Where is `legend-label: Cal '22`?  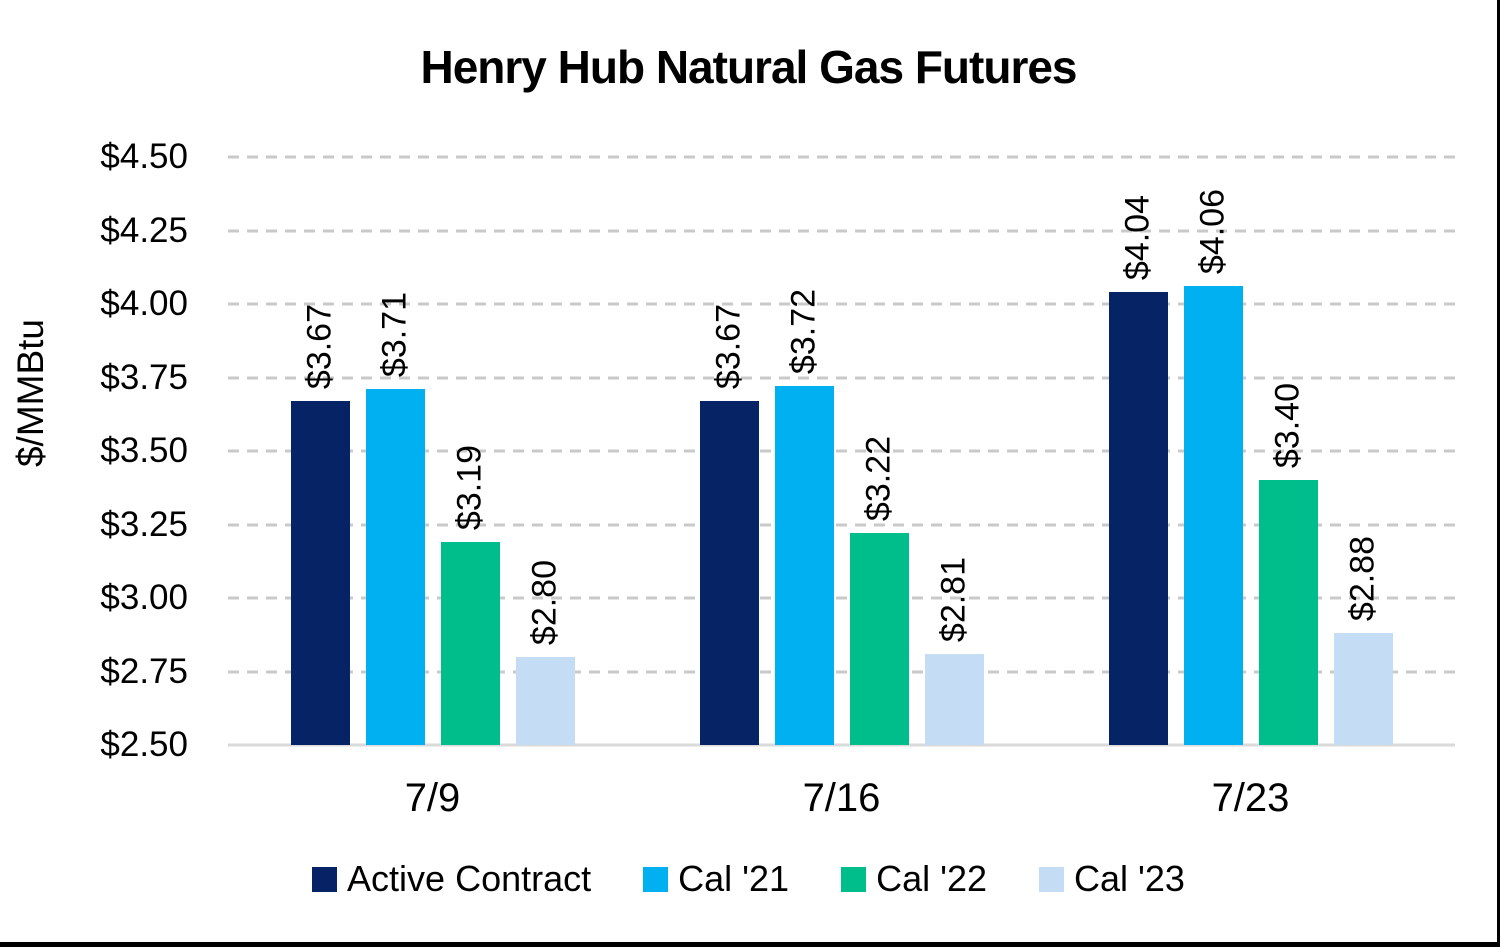 legend-label: Cal '22 is located at coordinates (932, 878).